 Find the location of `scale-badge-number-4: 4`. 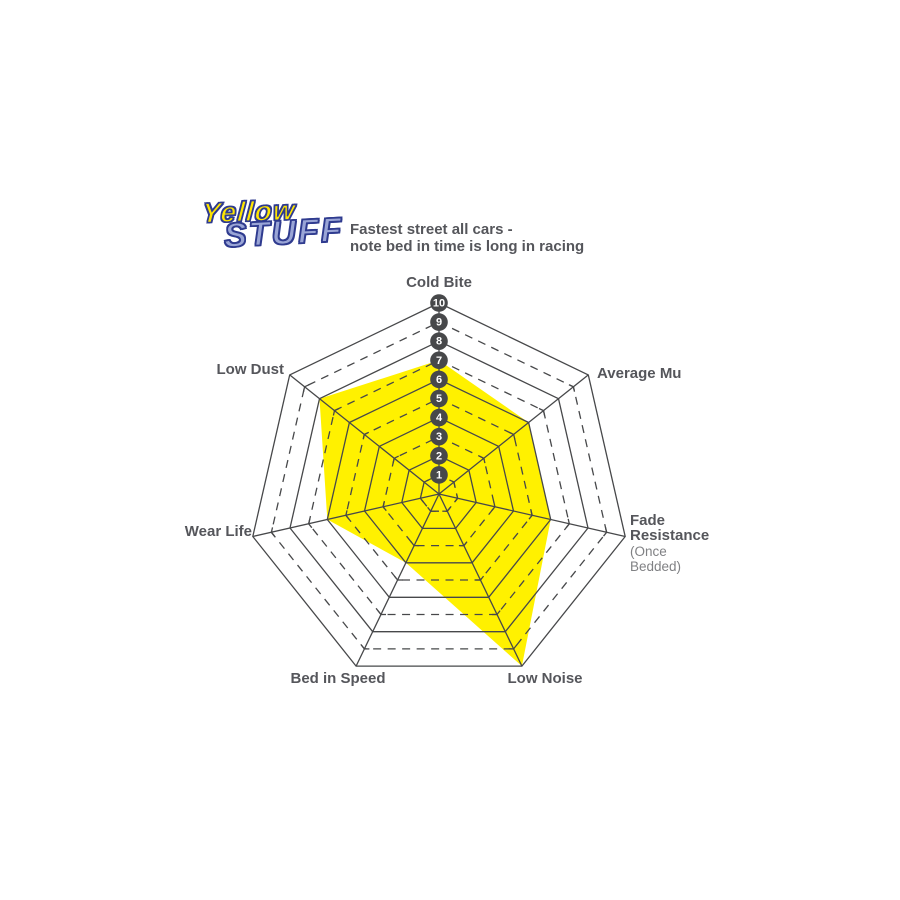

scale-badge-number-4: 4 is located at coordinates (439, 418).